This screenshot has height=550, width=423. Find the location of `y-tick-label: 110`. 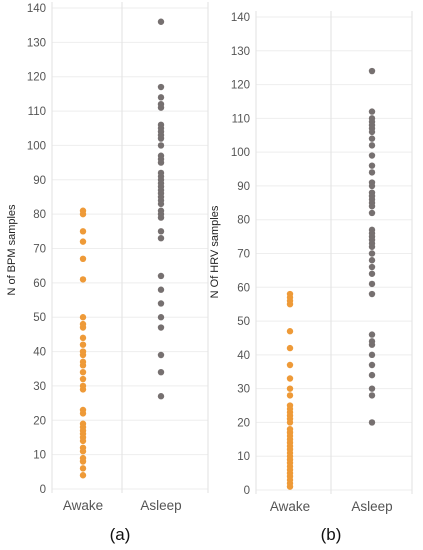

y-tick-label: 110 is located at coordinates (37, 112).